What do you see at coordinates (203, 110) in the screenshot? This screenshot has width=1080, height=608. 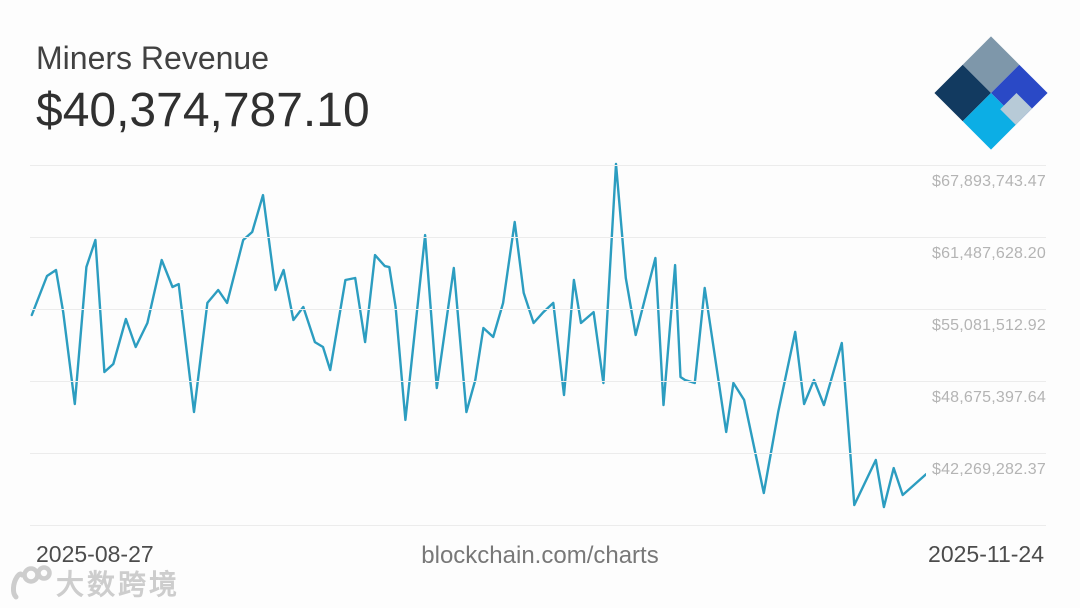 I see `chart-current-value: $40,374,787.10` at bounding box center [203, 110].